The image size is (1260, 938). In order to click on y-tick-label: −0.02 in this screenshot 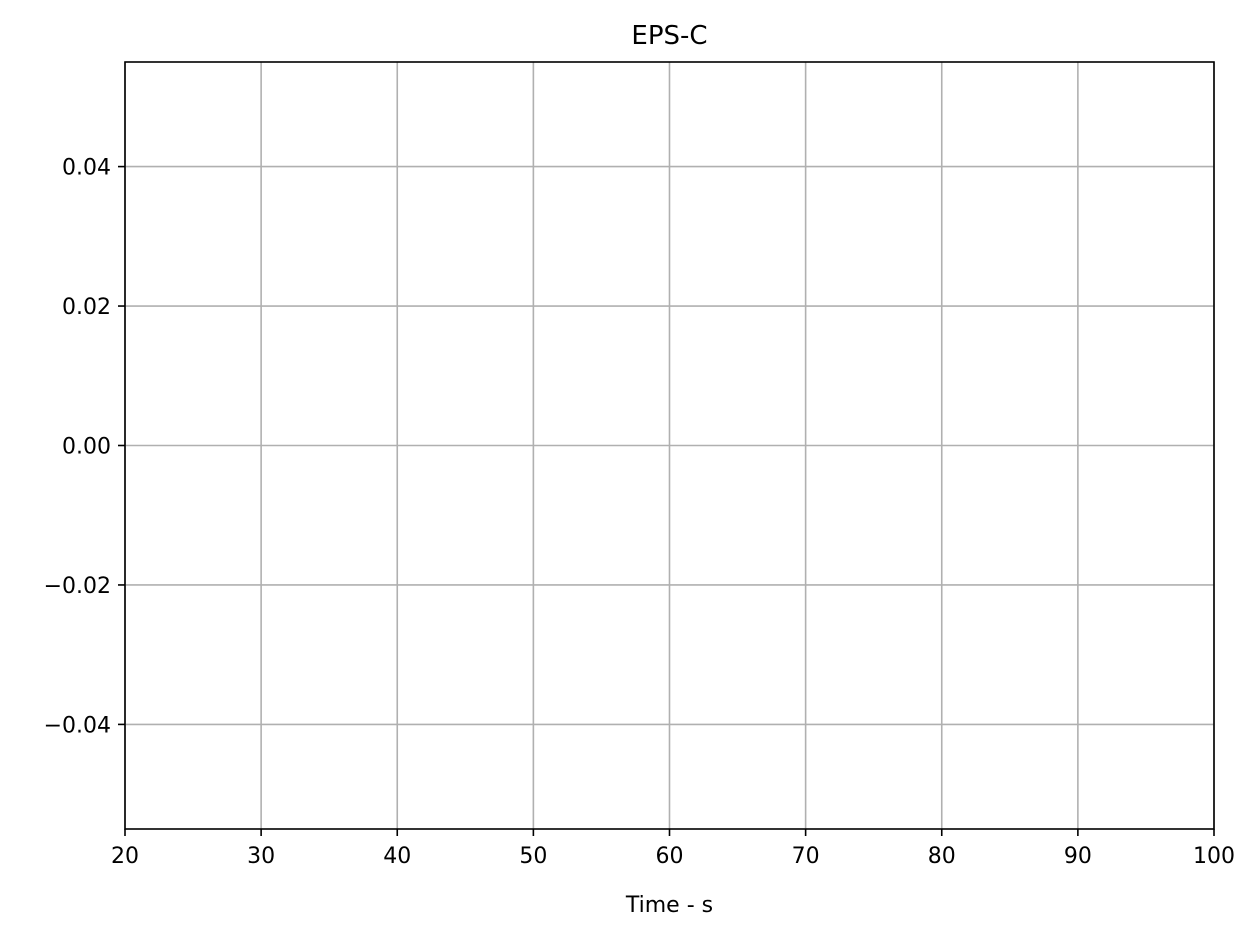, I will do `click(77, 586)`.